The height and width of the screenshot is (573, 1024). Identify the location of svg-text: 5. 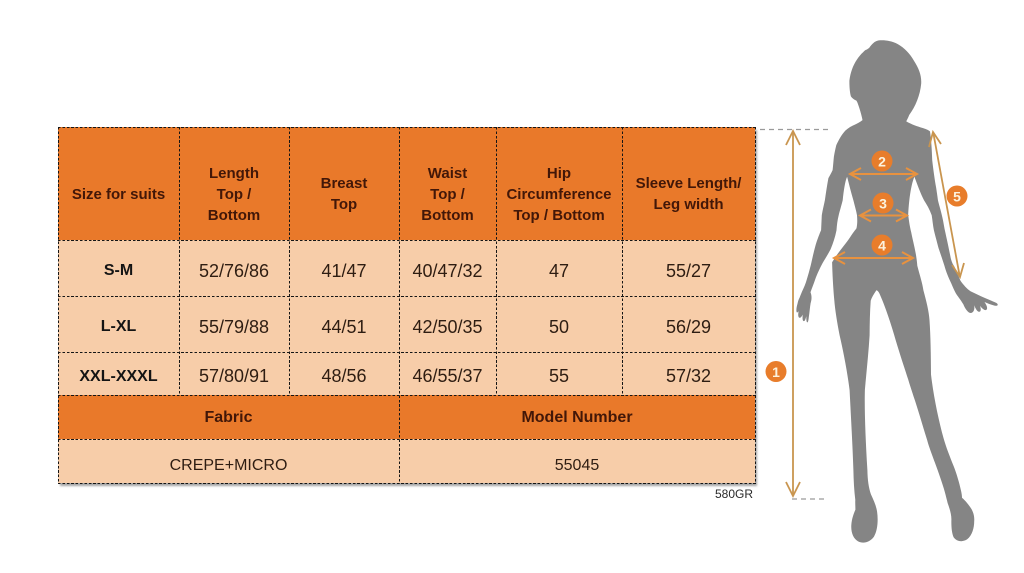
(957, 197).